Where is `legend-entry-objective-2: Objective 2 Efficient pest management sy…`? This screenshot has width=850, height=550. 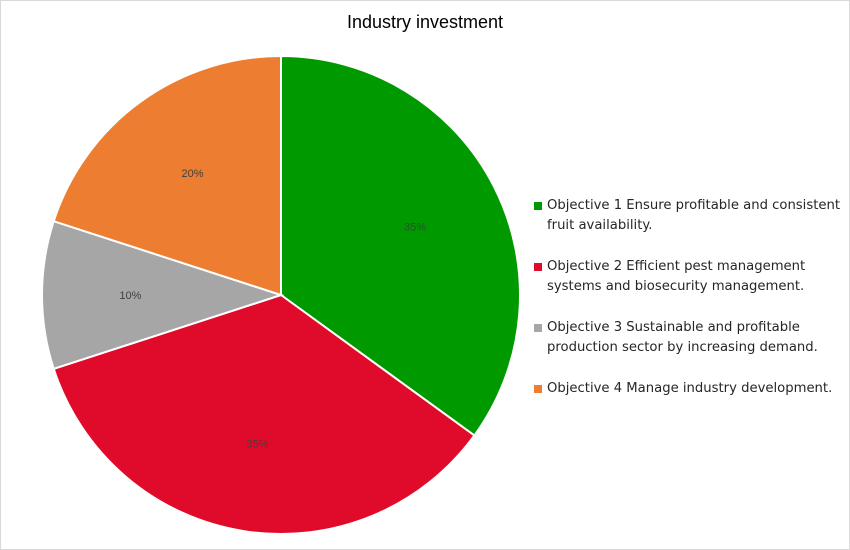
legend-entry-objective-2: Objective 2 Efficient pest management sy… is located at coordinates (689, 277).